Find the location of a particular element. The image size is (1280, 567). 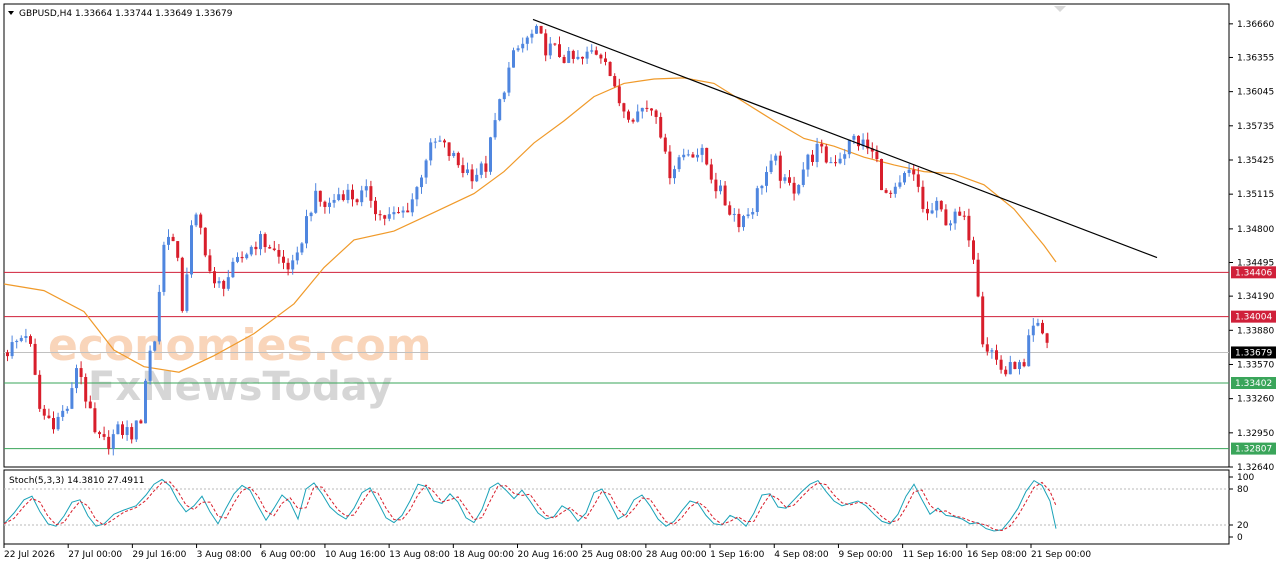

price-tick-label: 1.35425 is located at coordinates (1255, 161).